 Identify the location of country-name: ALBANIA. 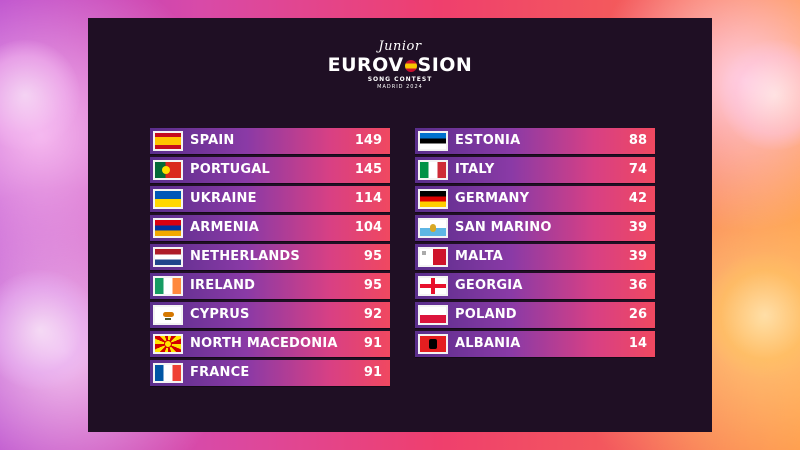
(488, 343).